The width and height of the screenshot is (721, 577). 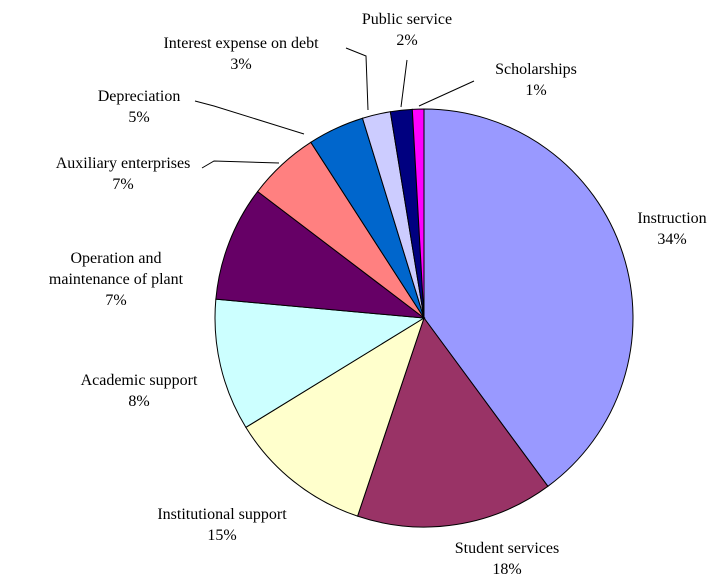 What do you see at coordinates (240, 64) in the screenshot?
I see `slice-percent-label: 3%` at bounding box center [240, 64].